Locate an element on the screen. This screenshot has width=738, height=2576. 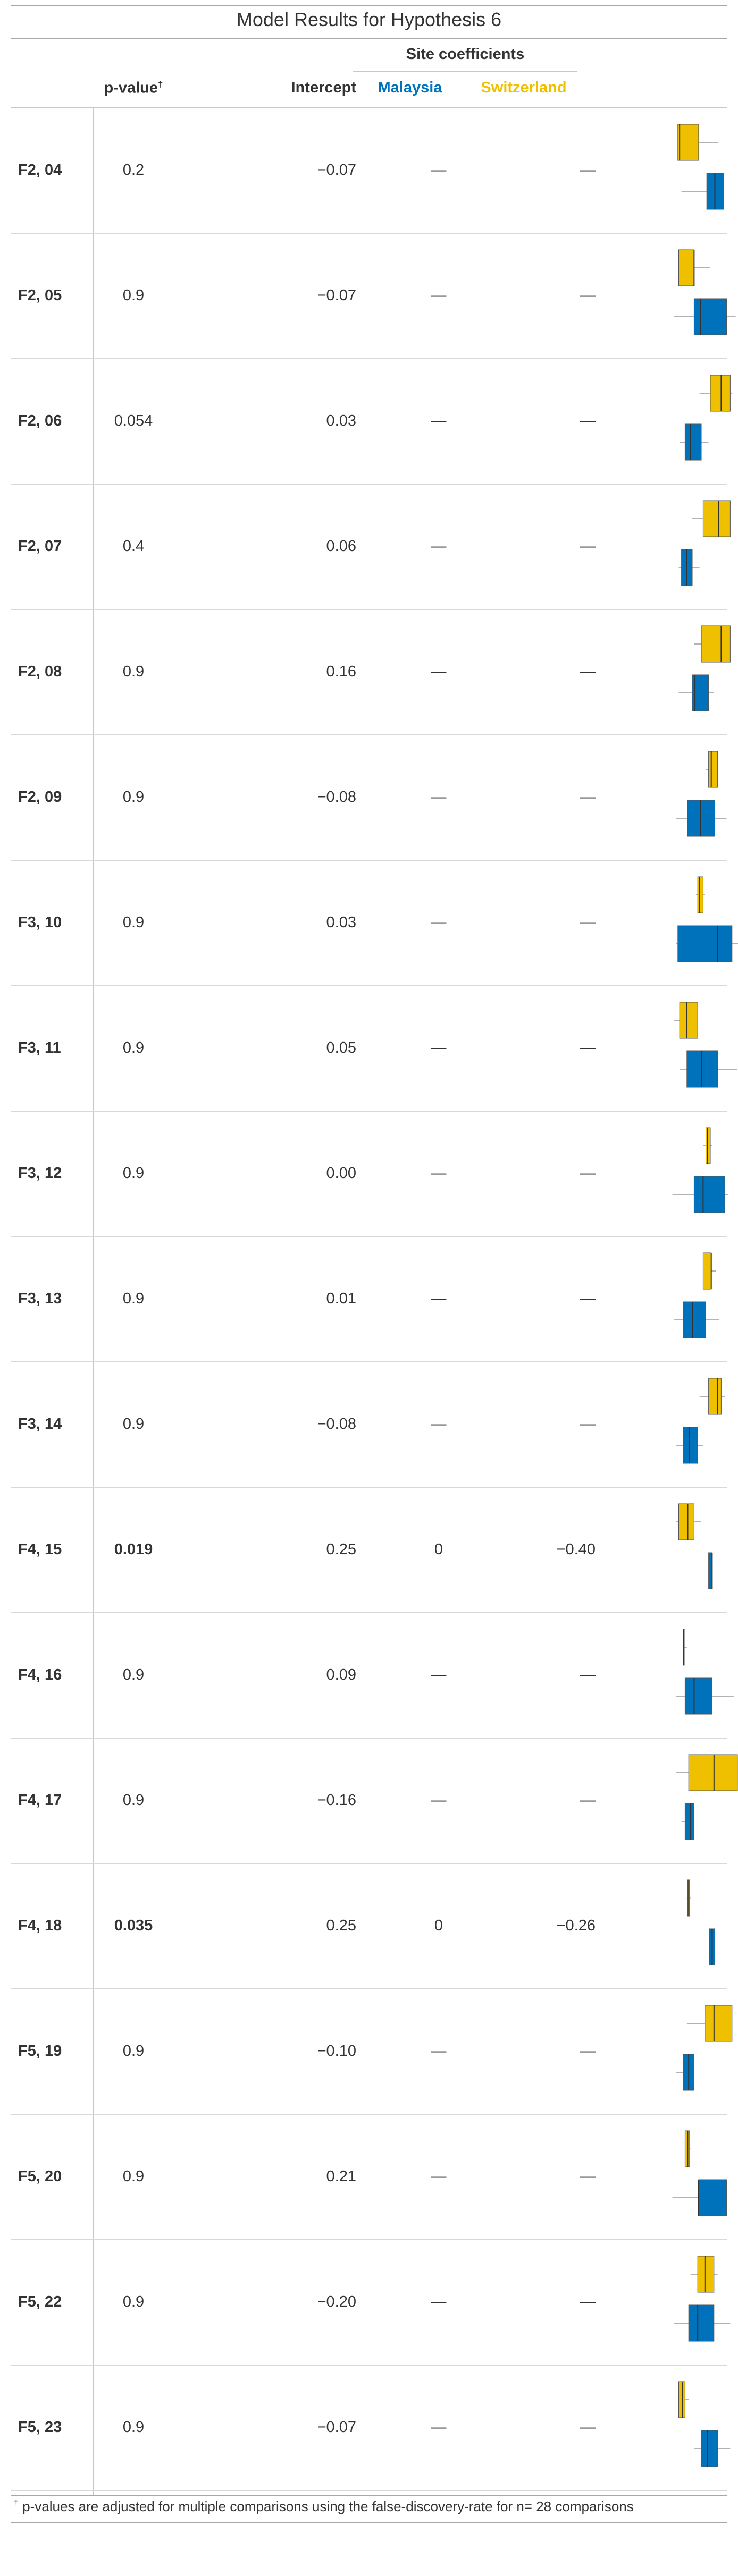
intercept-cell: −0.08 is located at coordinates (336, 798).